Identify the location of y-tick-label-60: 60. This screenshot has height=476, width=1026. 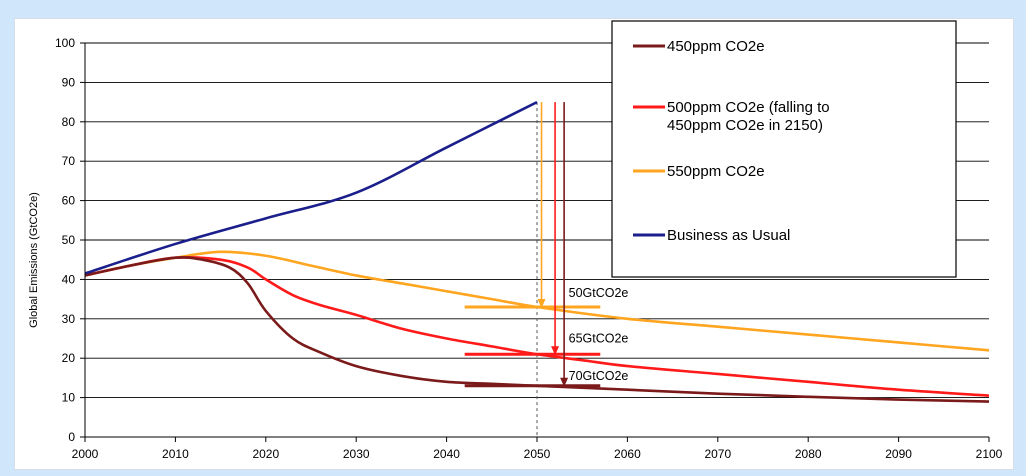
(69, 201).